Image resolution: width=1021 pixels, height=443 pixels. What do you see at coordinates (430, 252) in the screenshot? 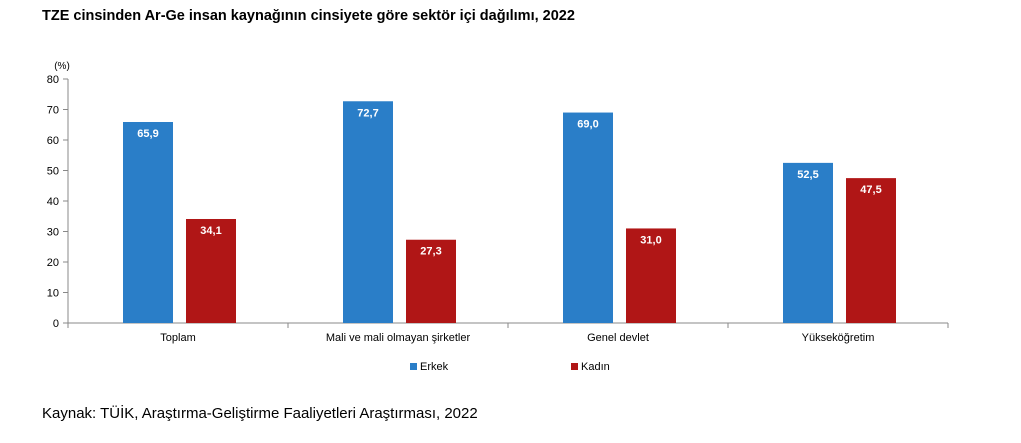
I see `data-label: 27,3` at bounding box center [430, 252].